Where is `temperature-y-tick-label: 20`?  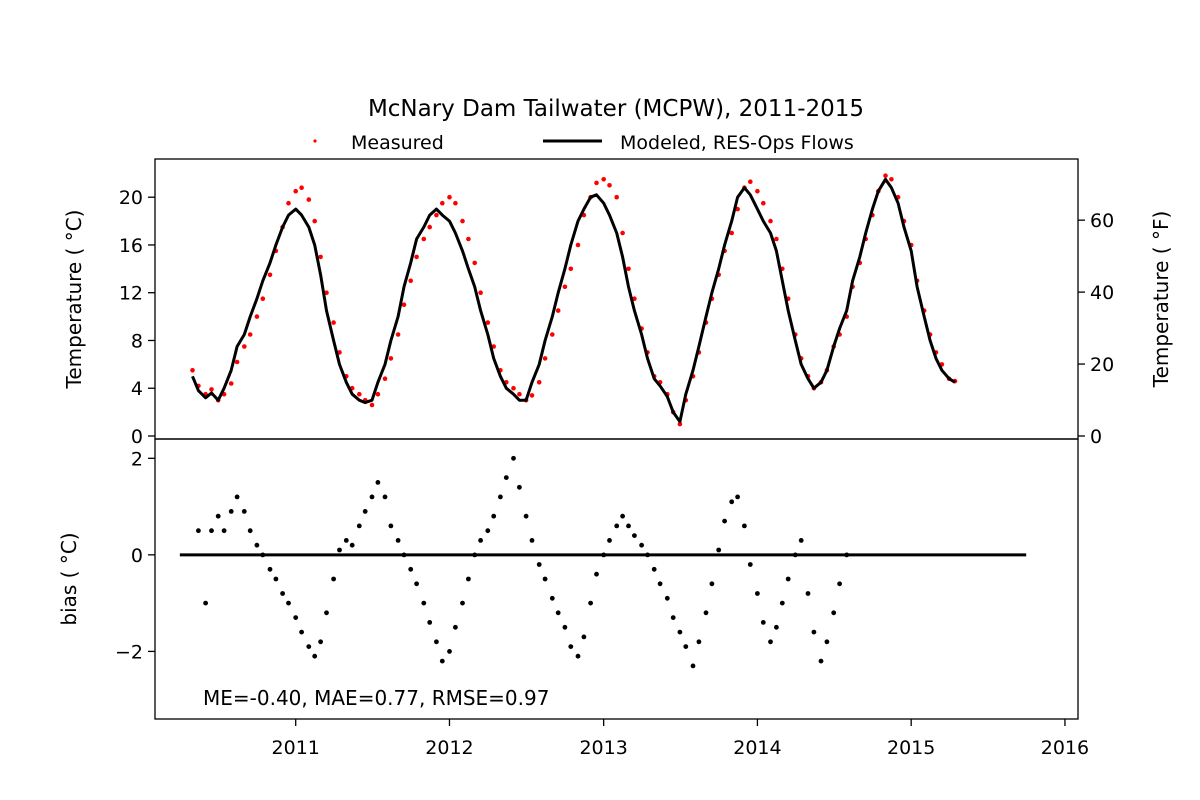
temperature-y-tick-label: 20 is located at coordinates (131, 198).